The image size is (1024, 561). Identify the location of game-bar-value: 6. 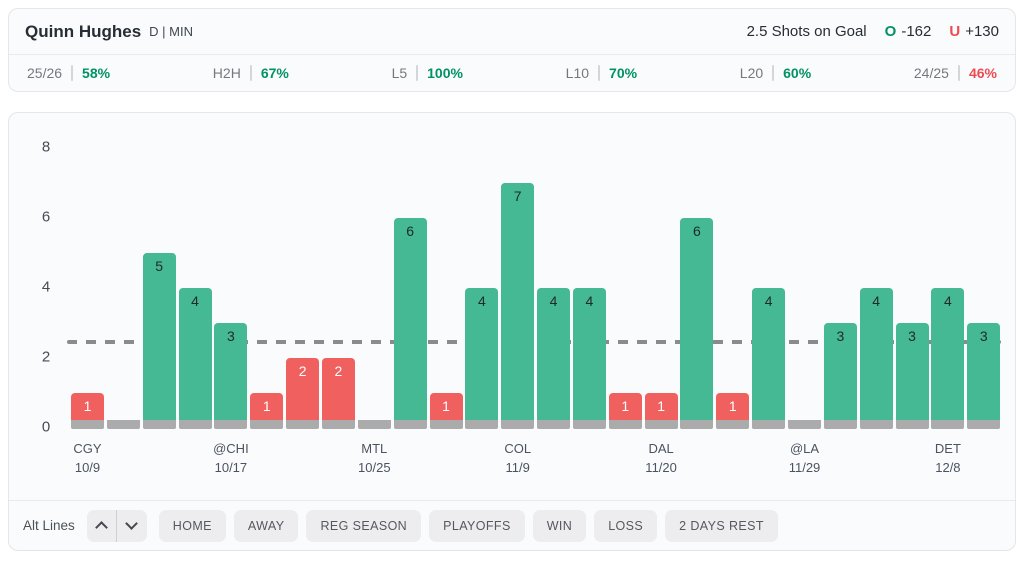
(697, 319).